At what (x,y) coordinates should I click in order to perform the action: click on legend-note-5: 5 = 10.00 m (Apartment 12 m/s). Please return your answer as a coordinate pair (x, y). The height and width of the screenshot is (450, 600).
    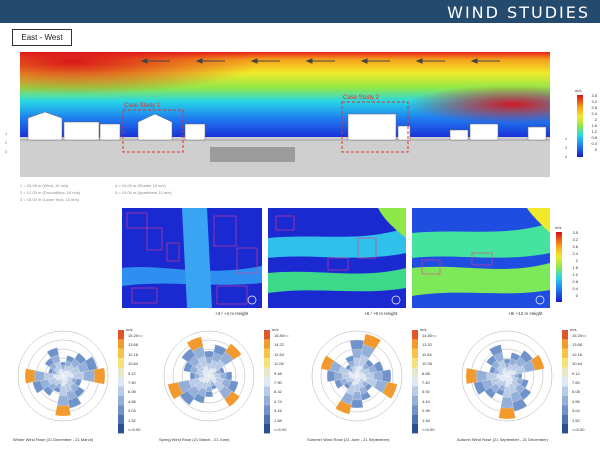
    Looking at the image, I should click on (143, 192).